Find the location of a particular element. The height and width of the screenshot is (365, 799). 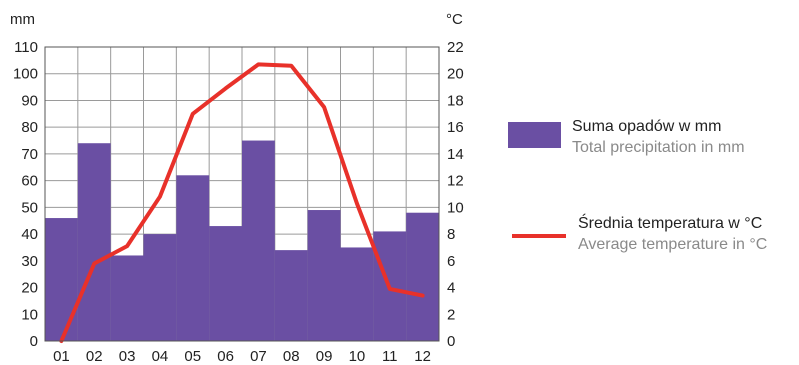

right-tick-label-1: 2 is located at coordinates (451, 314).